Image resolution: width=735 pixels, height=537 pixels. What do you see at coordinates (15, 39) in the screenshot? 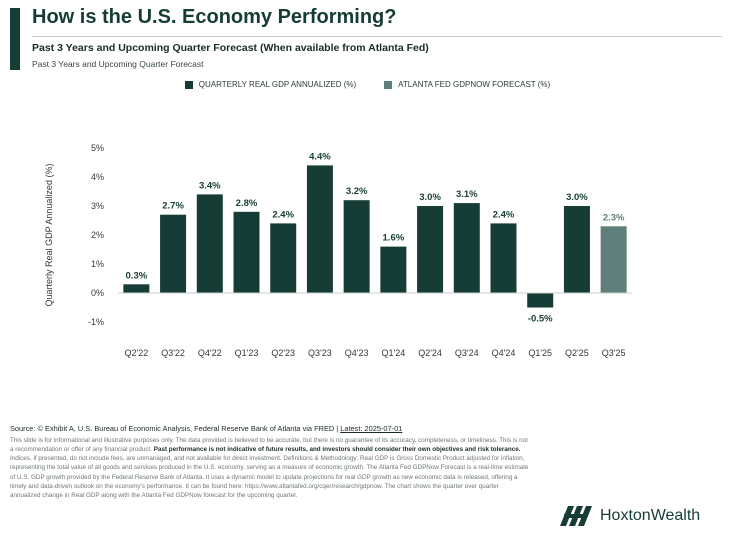
I see `accent-bar` at bounding box center [15, 39].